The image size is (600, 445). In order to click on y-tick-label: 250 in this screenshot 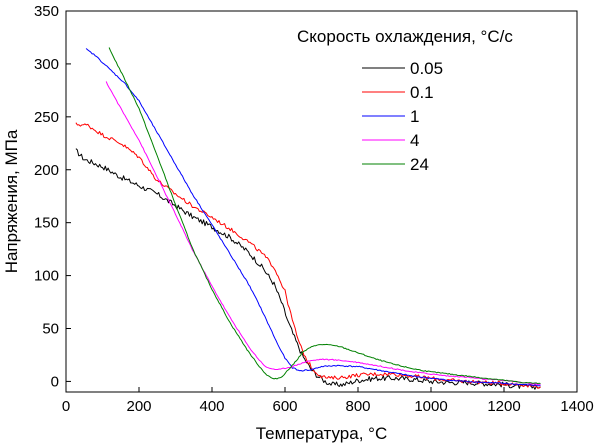, I will do `click(46, 117)`.